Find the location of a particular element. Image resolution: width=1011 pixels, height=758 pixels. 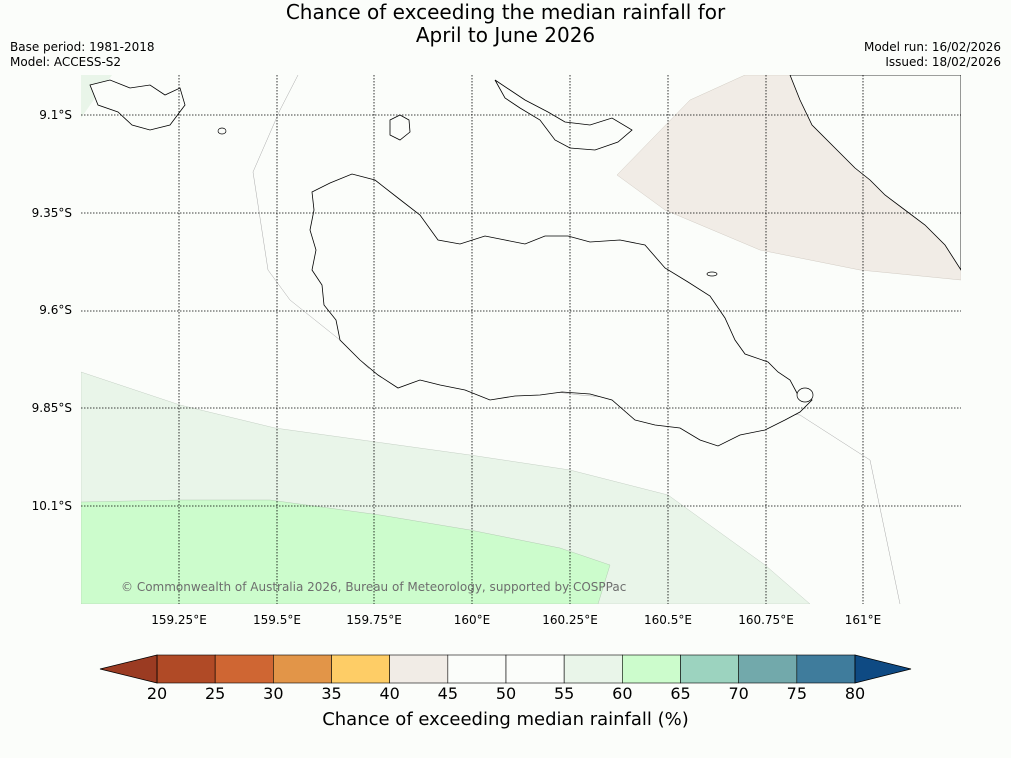

lon-label: 160°E is located at coordinates (472, 620).